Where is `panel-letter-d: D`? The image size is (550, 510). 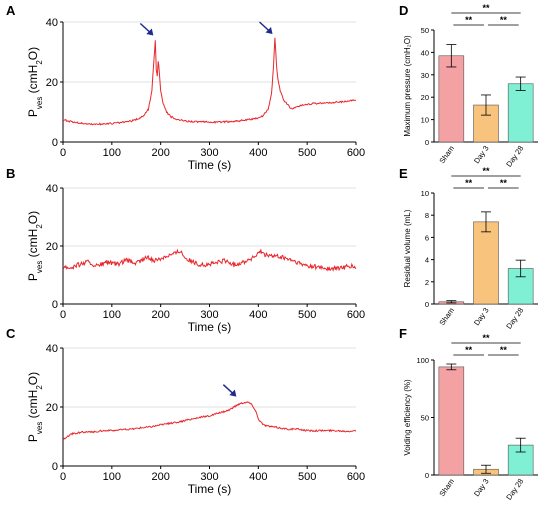 panel-letter-d: D is located at coordinates (403, 10).